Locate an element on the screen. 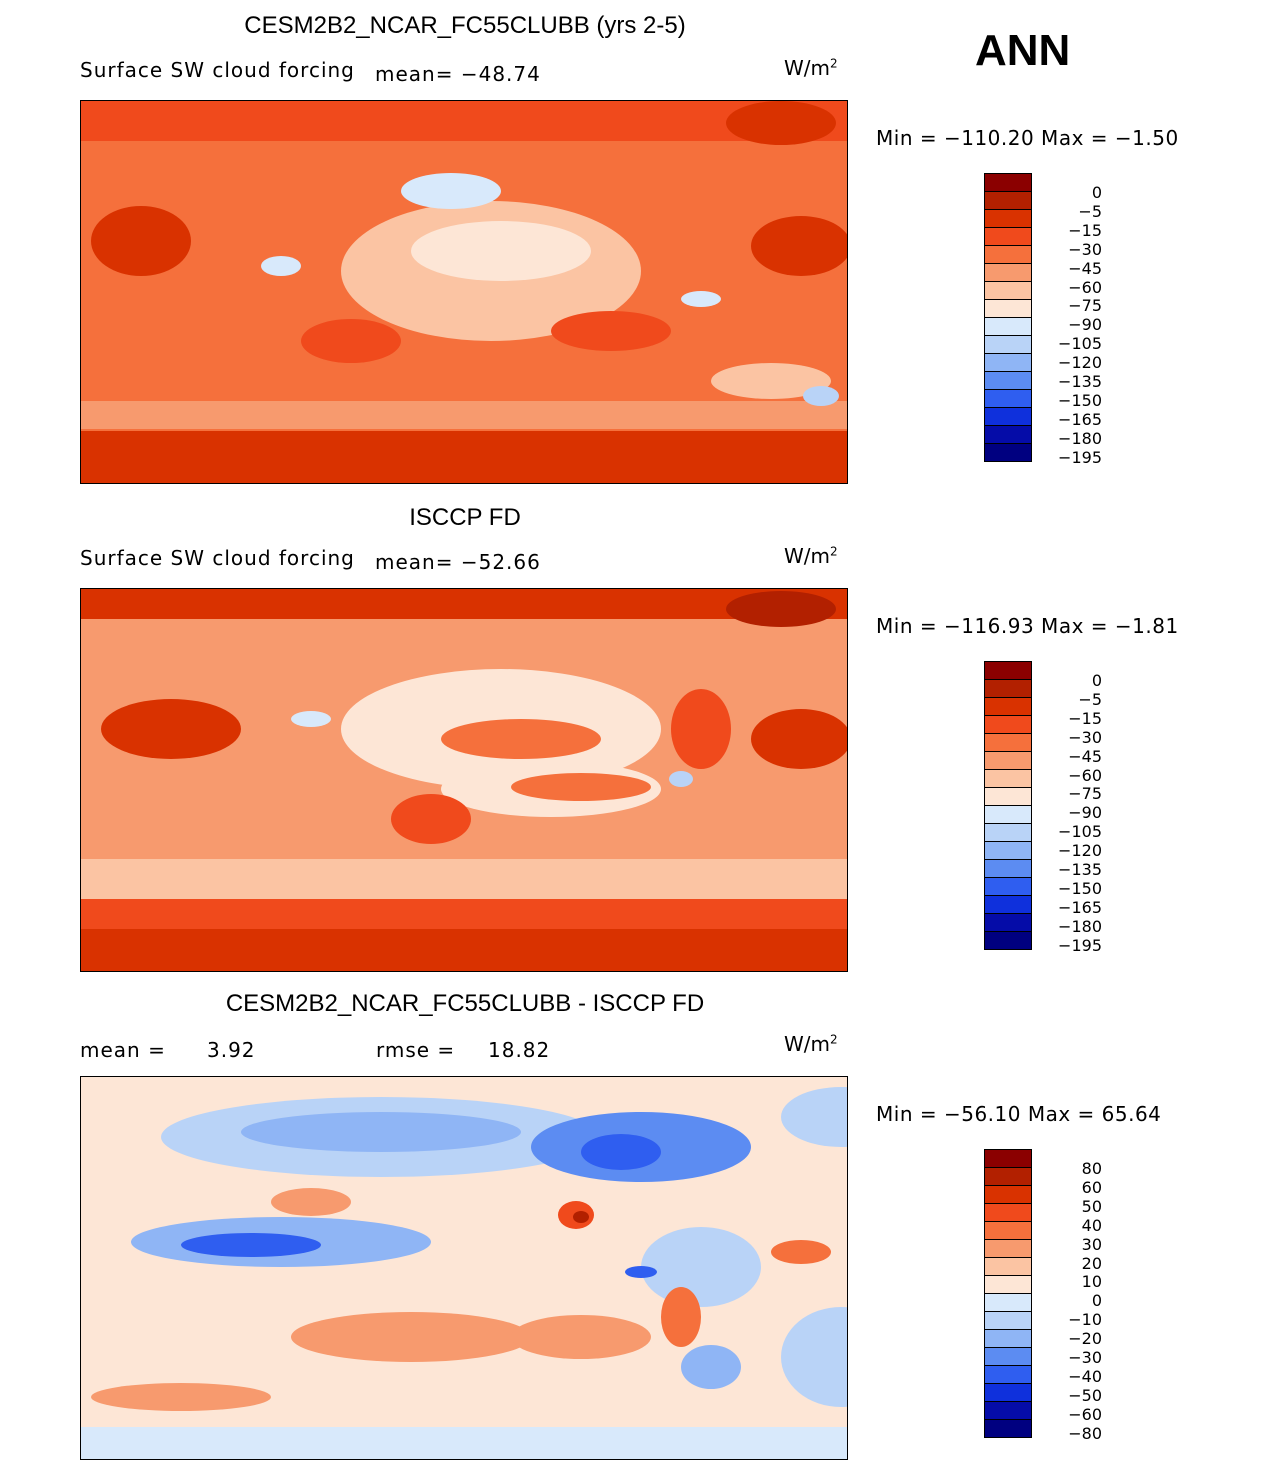 This screenshot has width=1285, height=1467. panel2-colorbar is located at coordinates (1008, 805).